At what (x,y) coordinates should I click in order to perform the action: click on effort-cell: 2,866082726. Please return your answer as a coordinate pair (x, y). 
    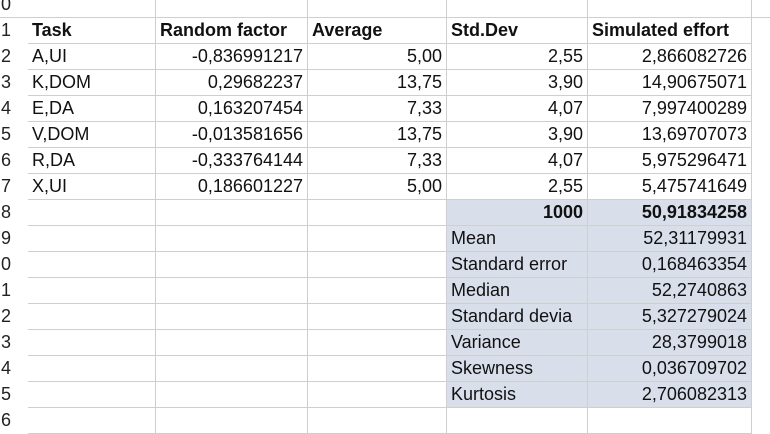
    Looking at the image, I should click on (670, 57).